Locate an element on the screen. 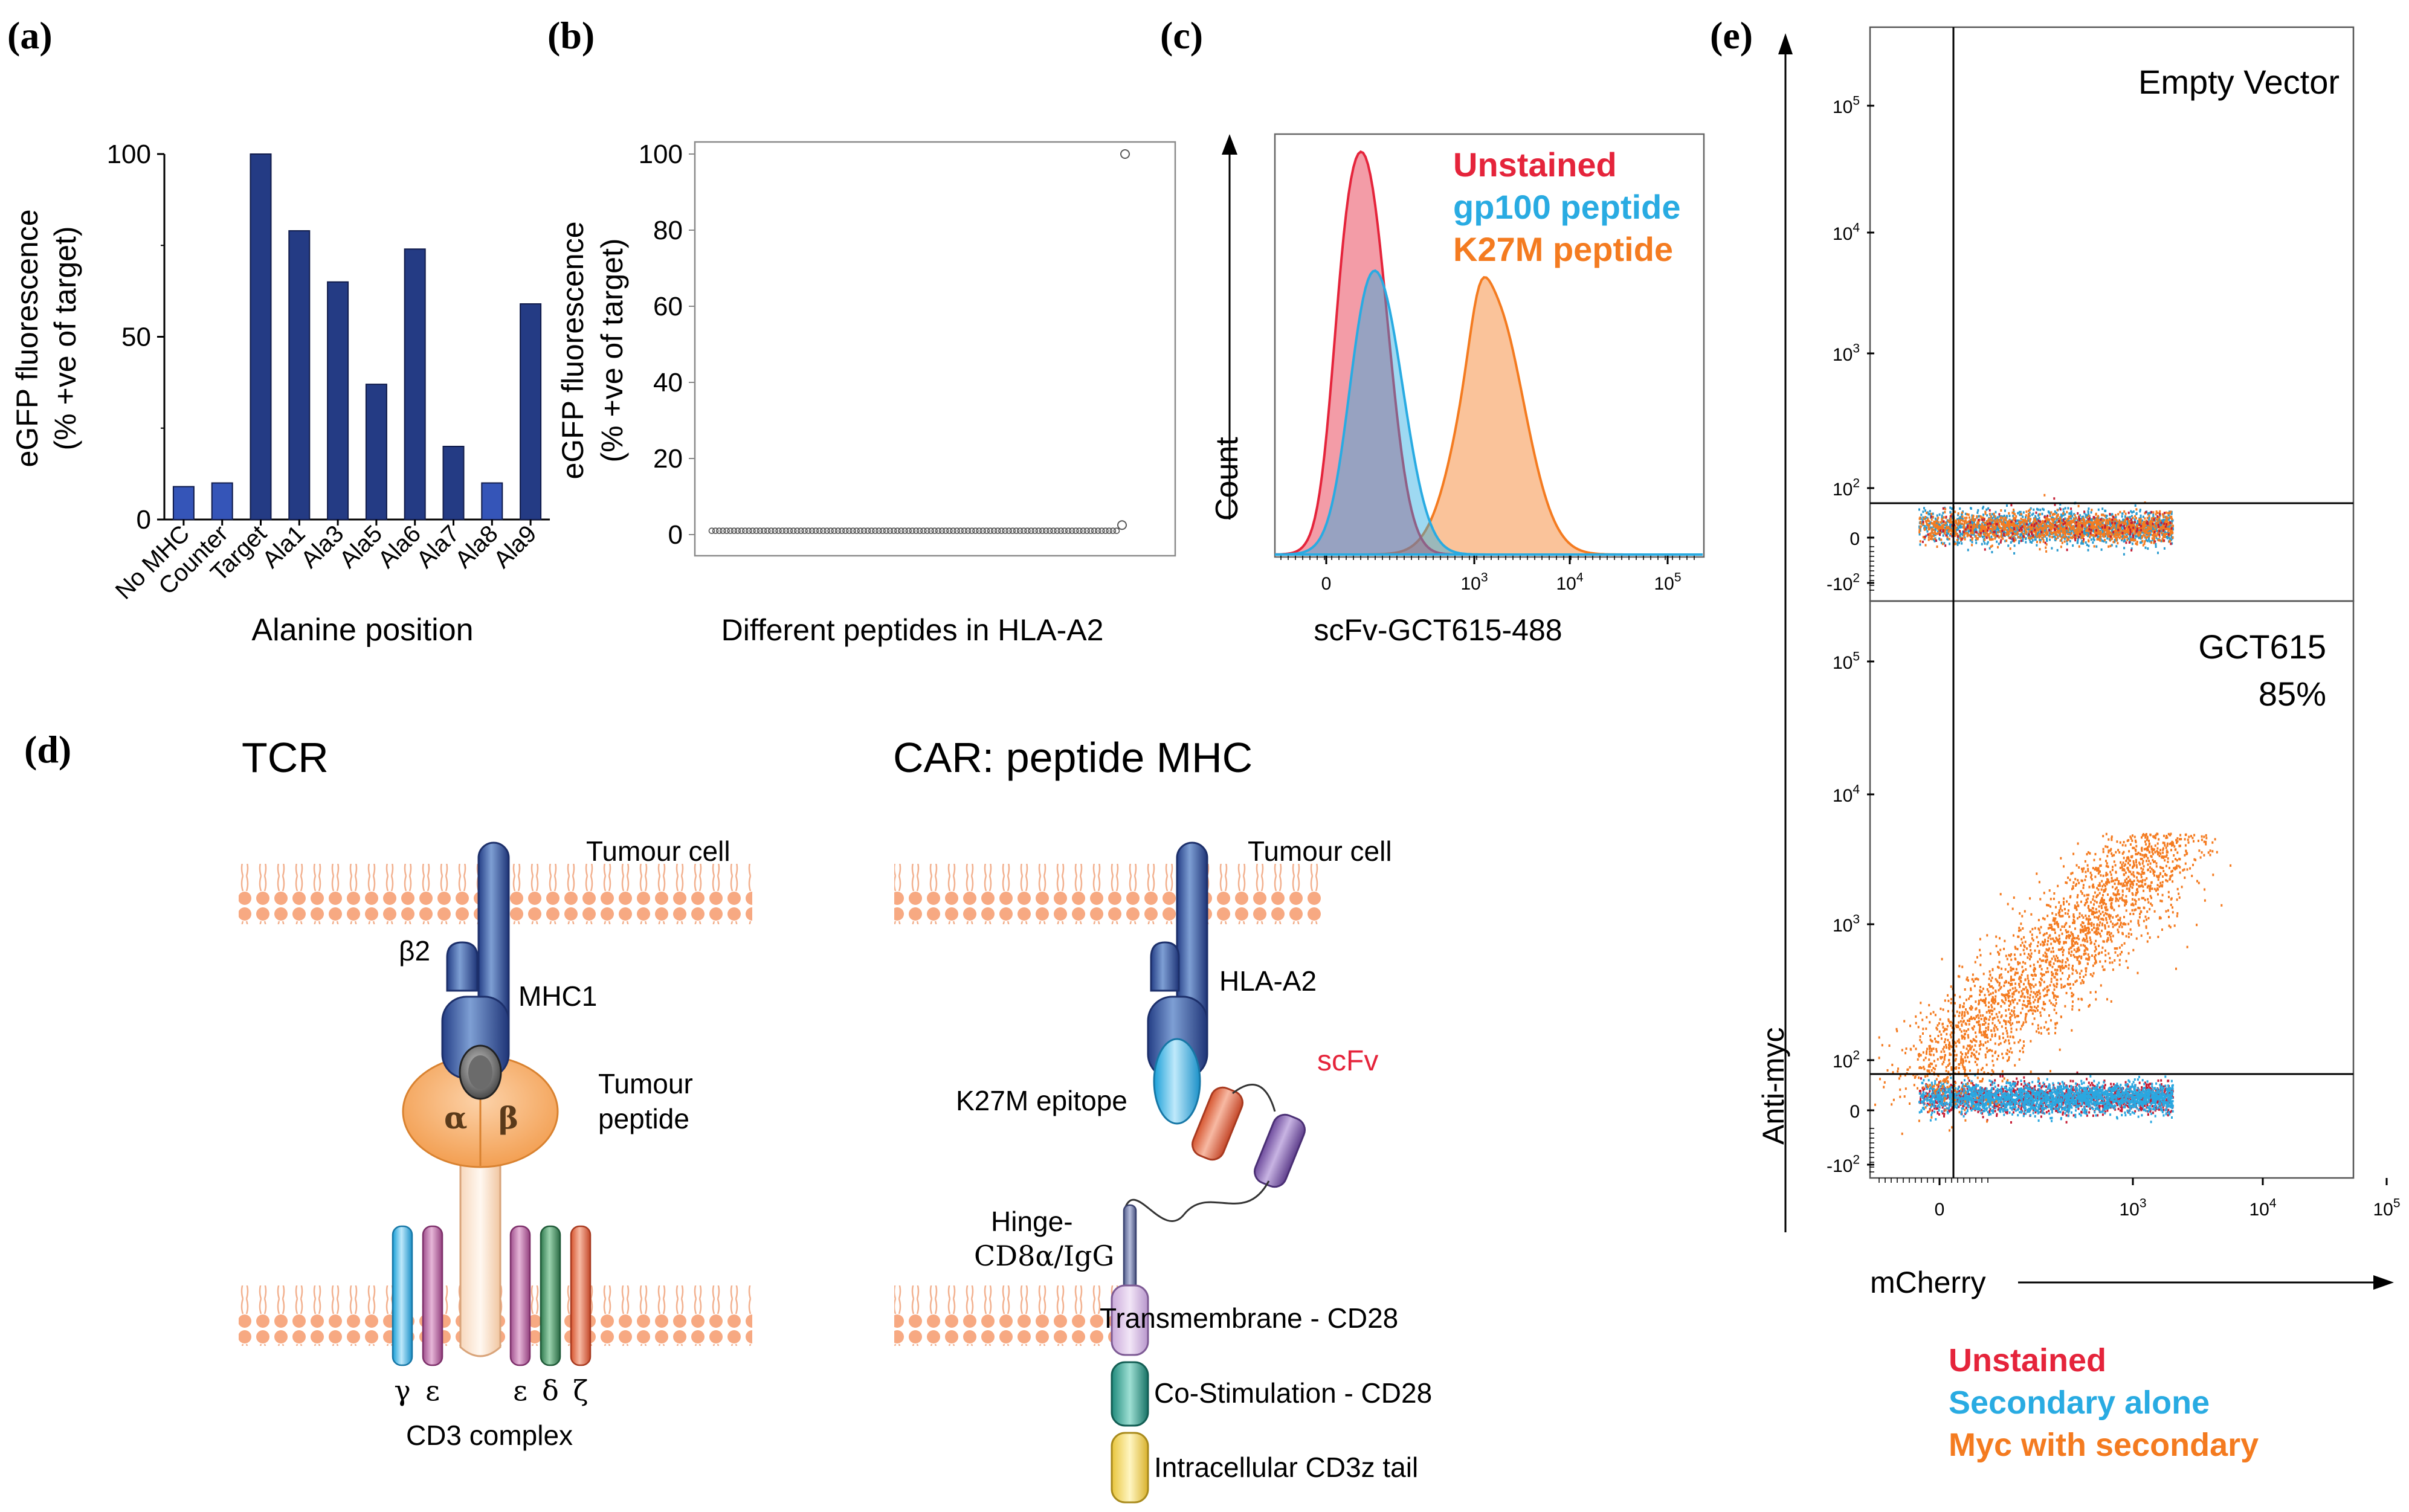 The image size is (2409, 1512). chain-epsilon-1: ε is located at coordinates (432, 1390).